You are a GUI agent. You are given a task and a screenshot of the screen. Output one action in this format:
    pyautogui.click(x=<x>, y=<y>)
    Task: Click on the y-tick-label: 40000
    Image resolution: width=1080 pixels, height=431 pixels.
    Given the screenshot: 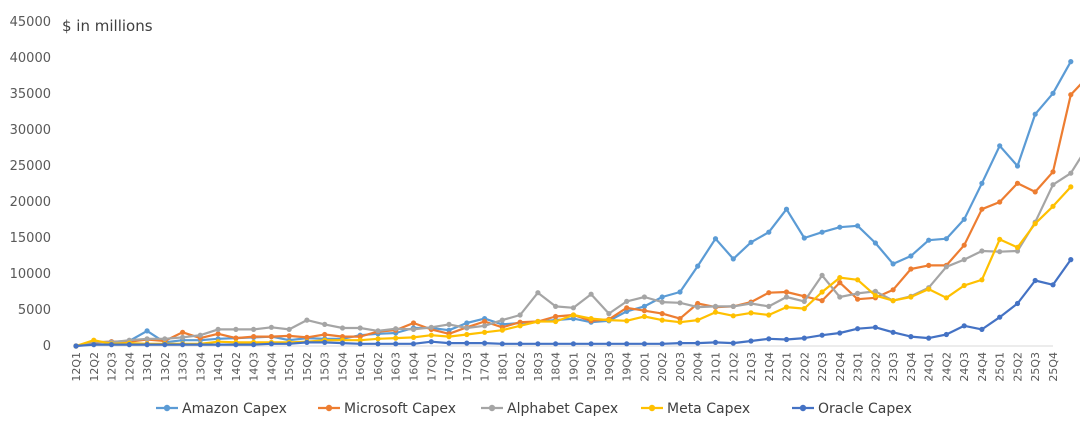 What is the action you would take?
    pyautogui.click(x=30, y=58)
    